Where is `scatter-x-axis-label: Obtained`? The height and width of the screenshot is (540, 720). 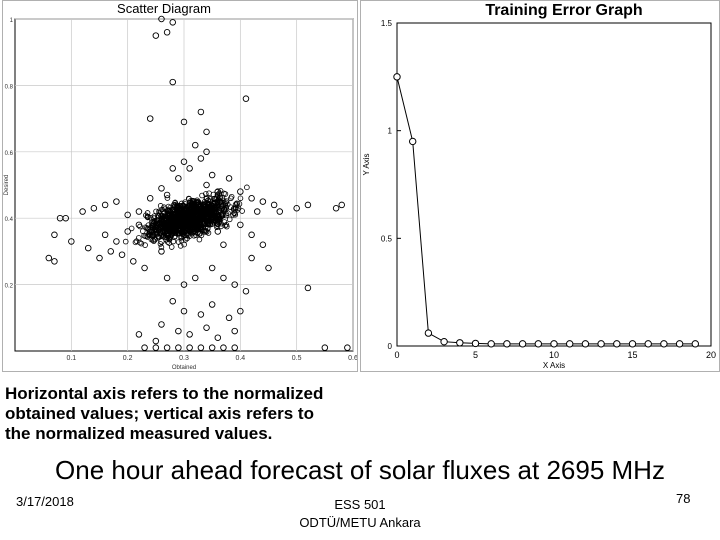 scatter-x-axis-label: Obtained is located at coordinates (184, 368).